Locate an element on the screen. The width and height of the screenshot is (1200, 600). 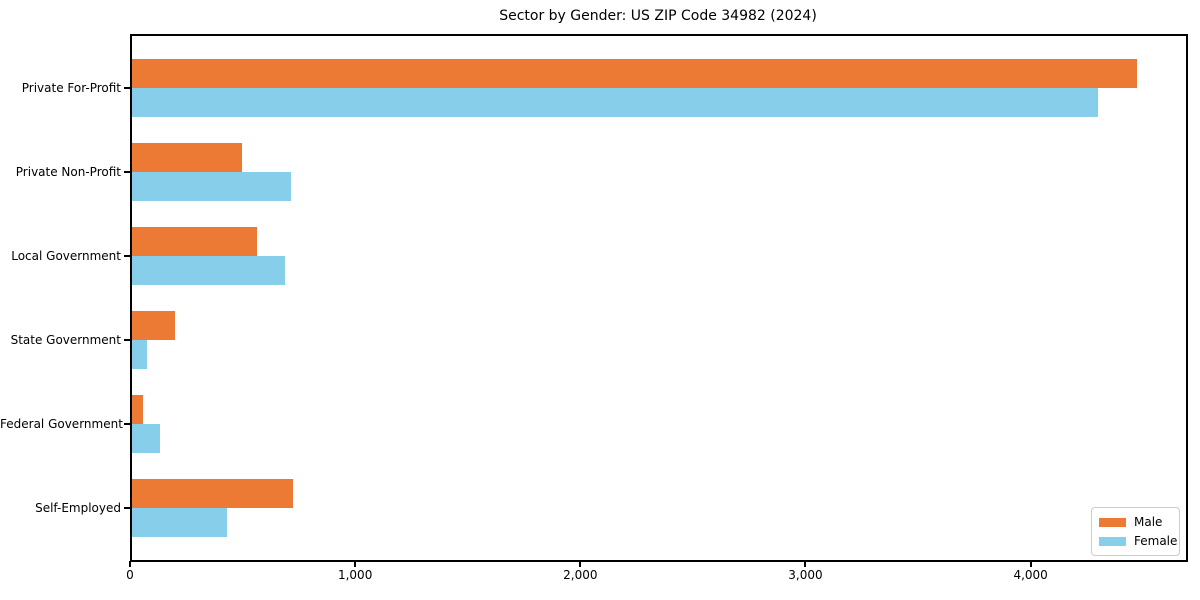
y-tick-label: Self-Employed is located at coordinates (78, 508).